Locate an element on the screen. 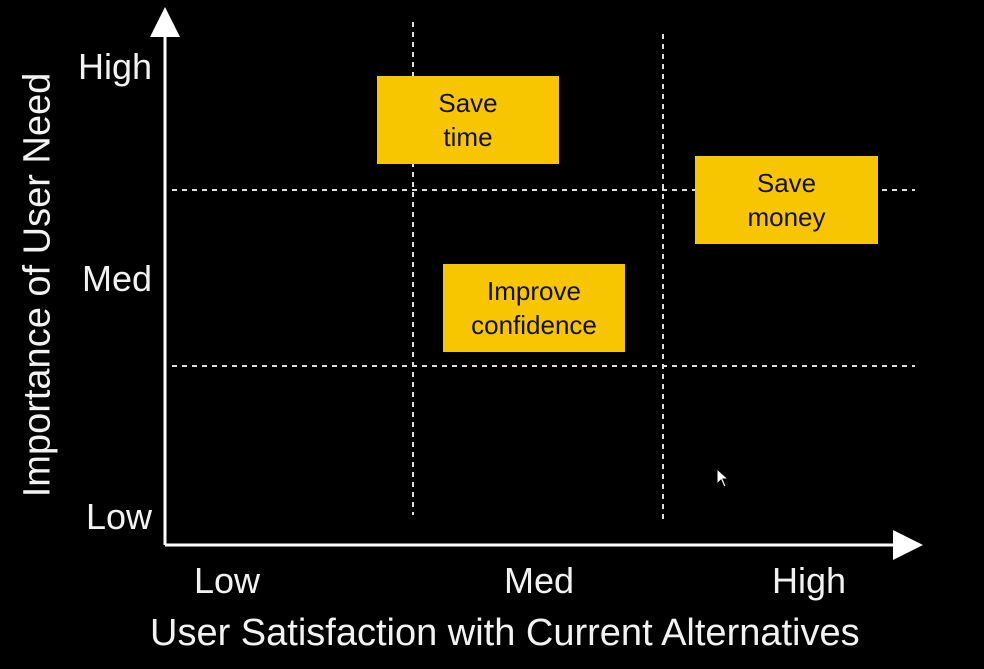 The height and width of the screenshot is (669, 984). note-save-time-line1: Save is located at coordinates (468, 103).